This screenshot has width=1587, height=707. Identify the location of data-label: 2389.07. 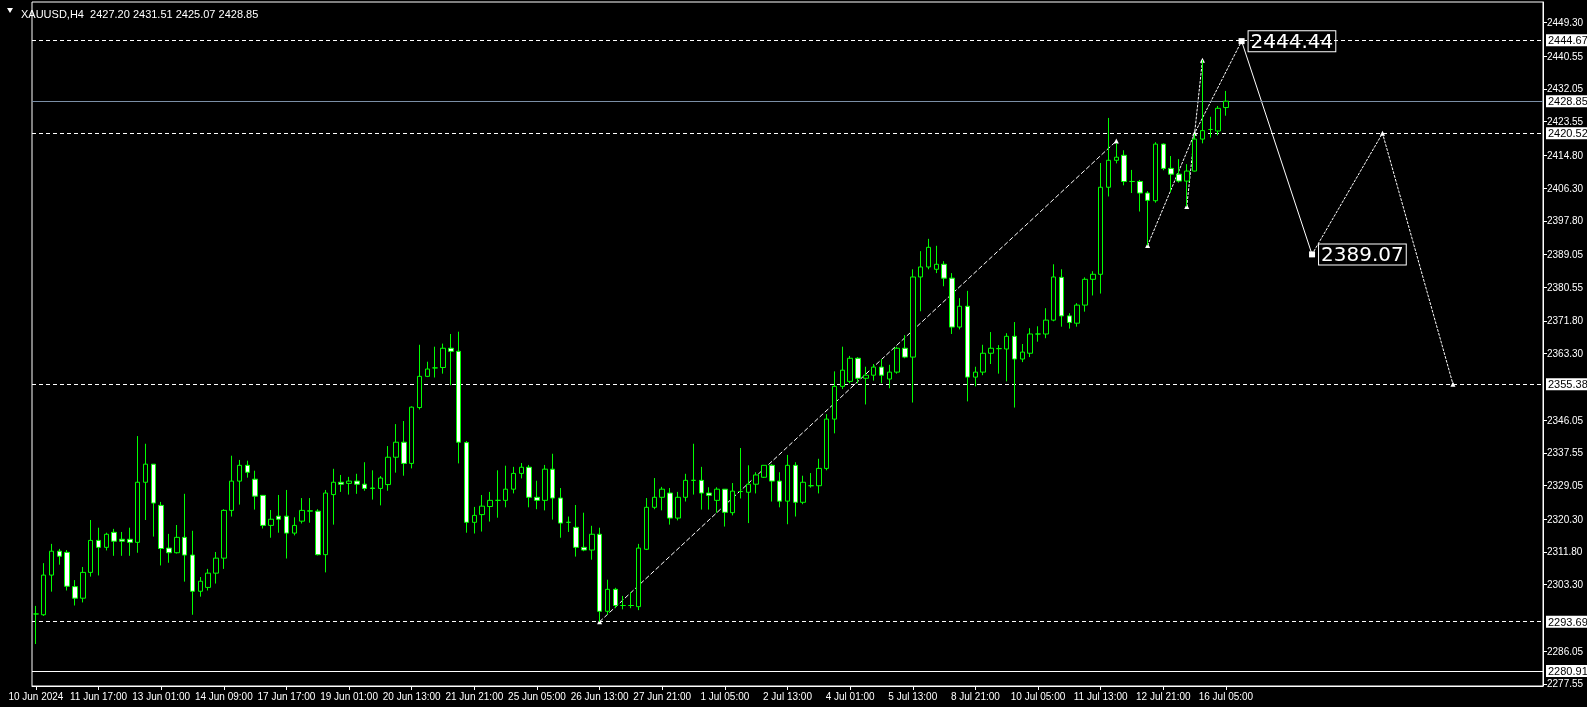
(1362, 254).